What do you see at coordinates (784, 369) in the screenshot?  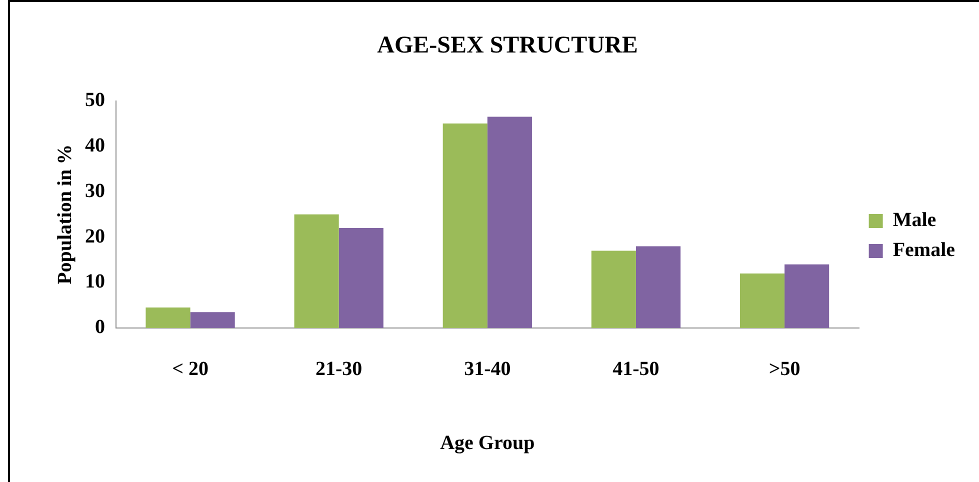 I see `x-tick-label: >50` at bounding box center [784, 369].